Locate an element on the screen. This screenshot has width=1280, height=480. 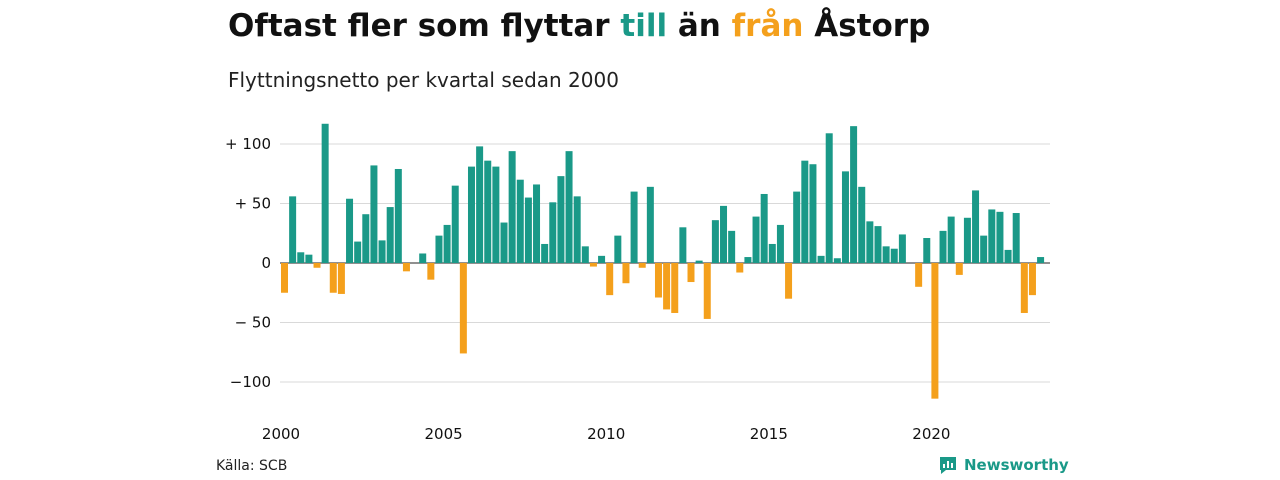
x-tick-label: 2015 is located at coordinates (769, 434).